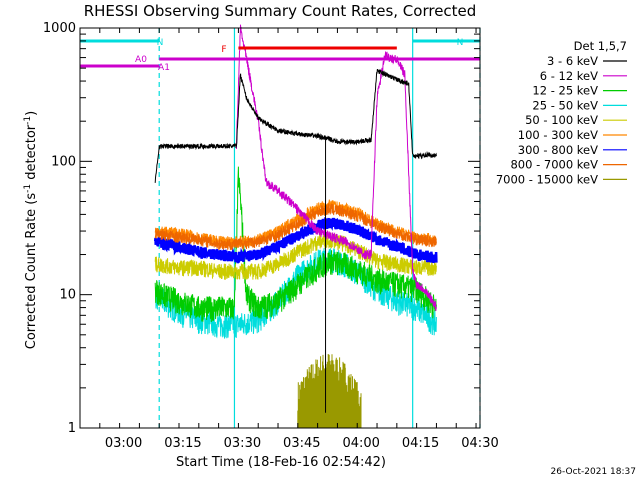 The width and height of the screenshot is (640, 480). I want to click on y-axis-label: Corrected Count Rate (s-1 detector-1), so click(31, 230).